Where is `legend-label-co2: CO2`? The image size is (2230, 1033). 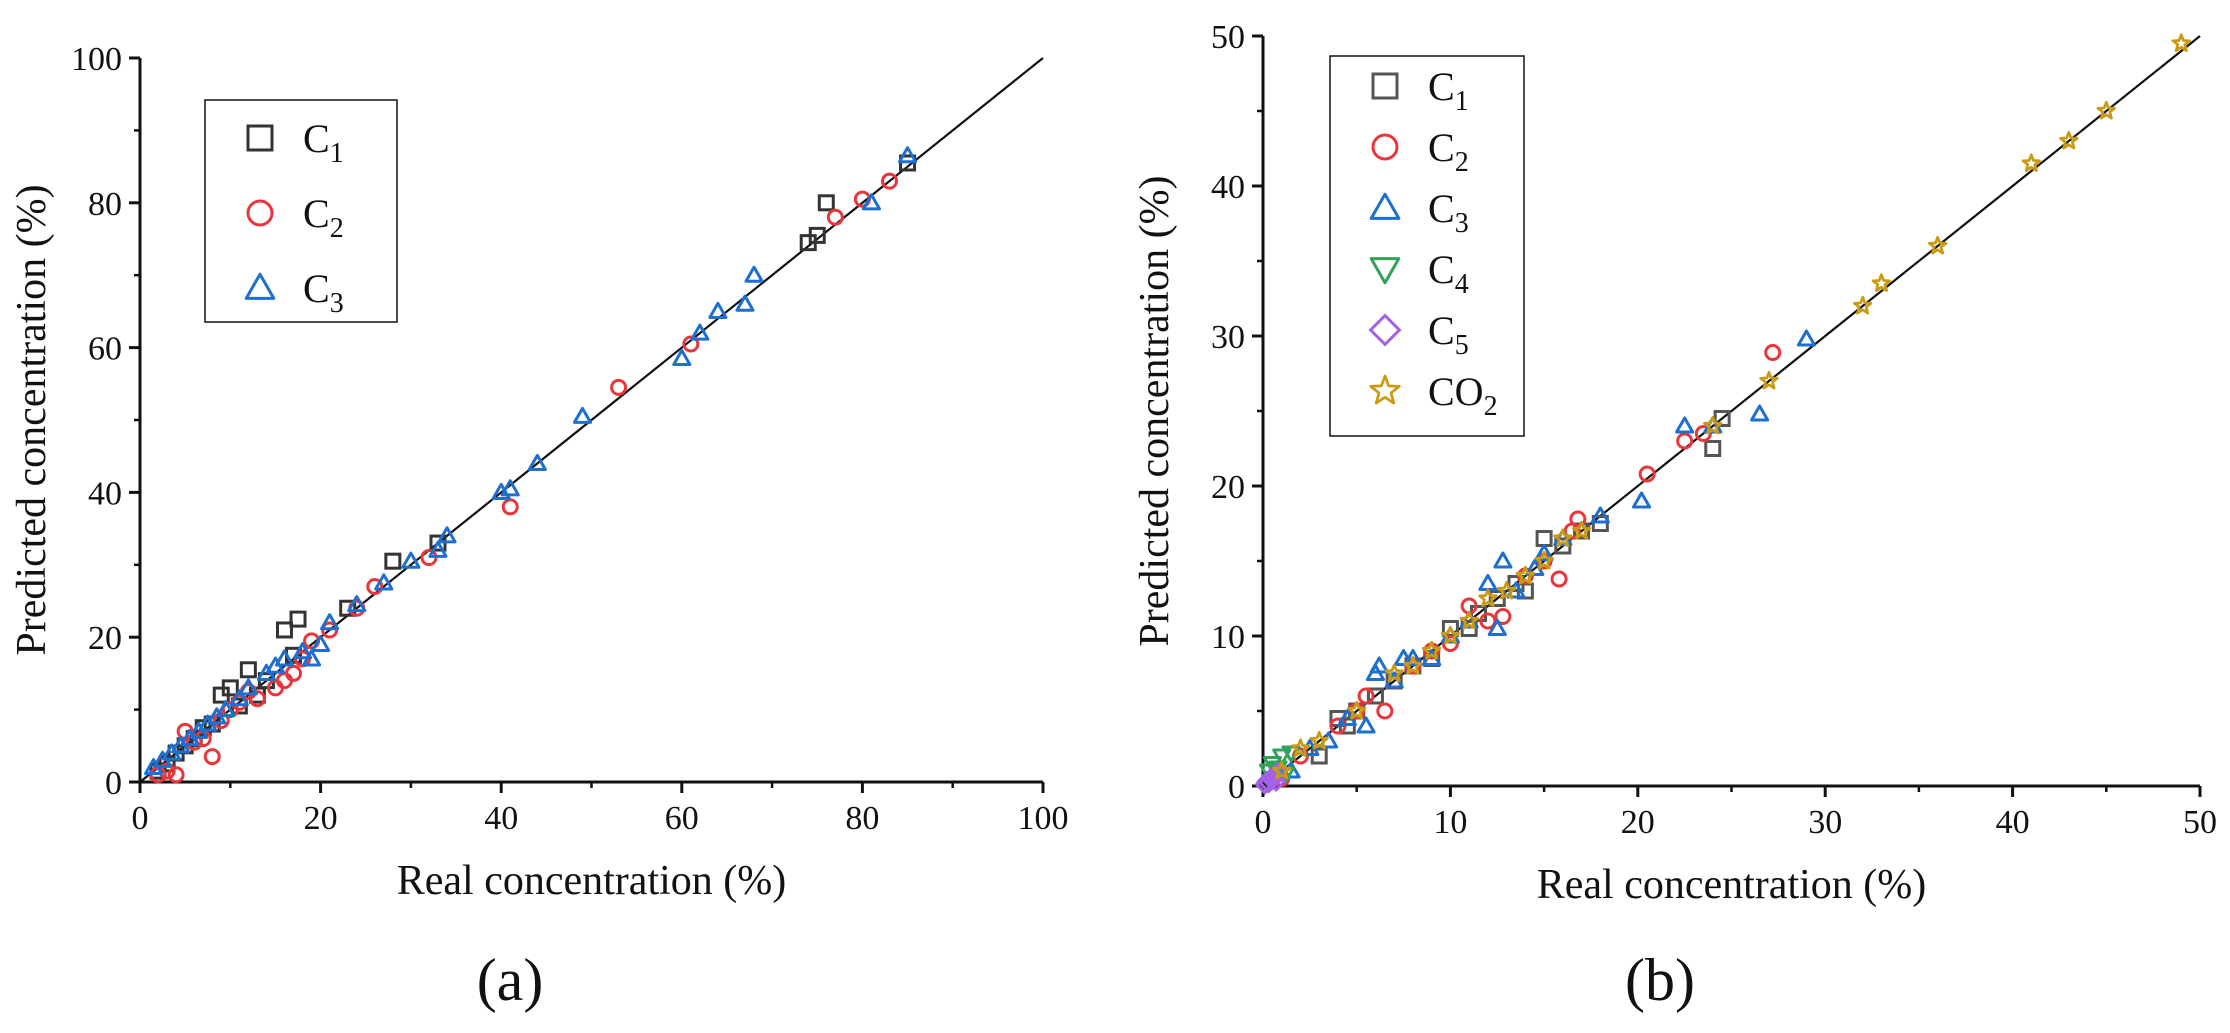
legend-label-co2: CO2 is located at coordinates (1463, 395).